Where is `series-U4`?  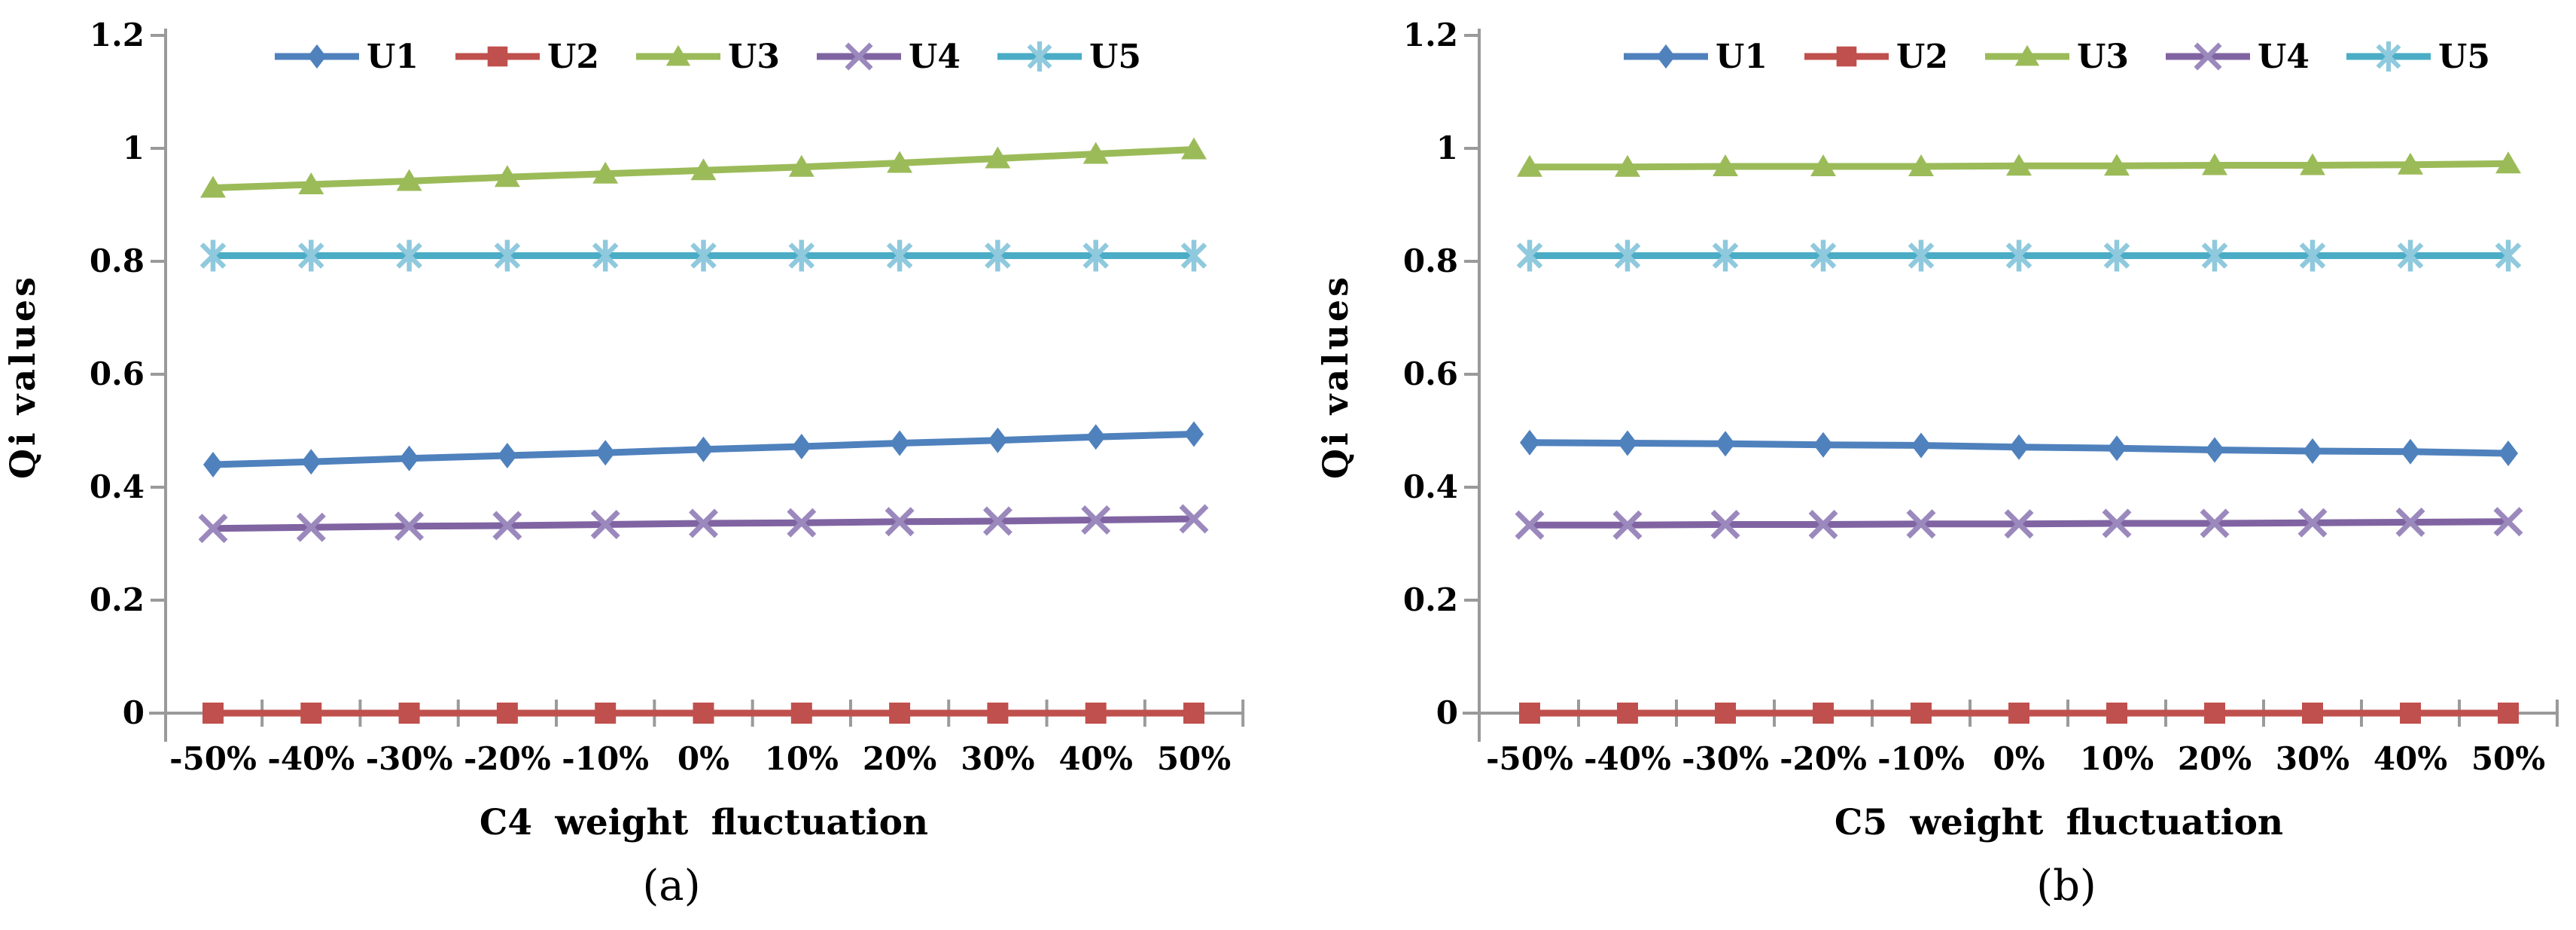 series-U4 is located at coordinates (2019, 523).